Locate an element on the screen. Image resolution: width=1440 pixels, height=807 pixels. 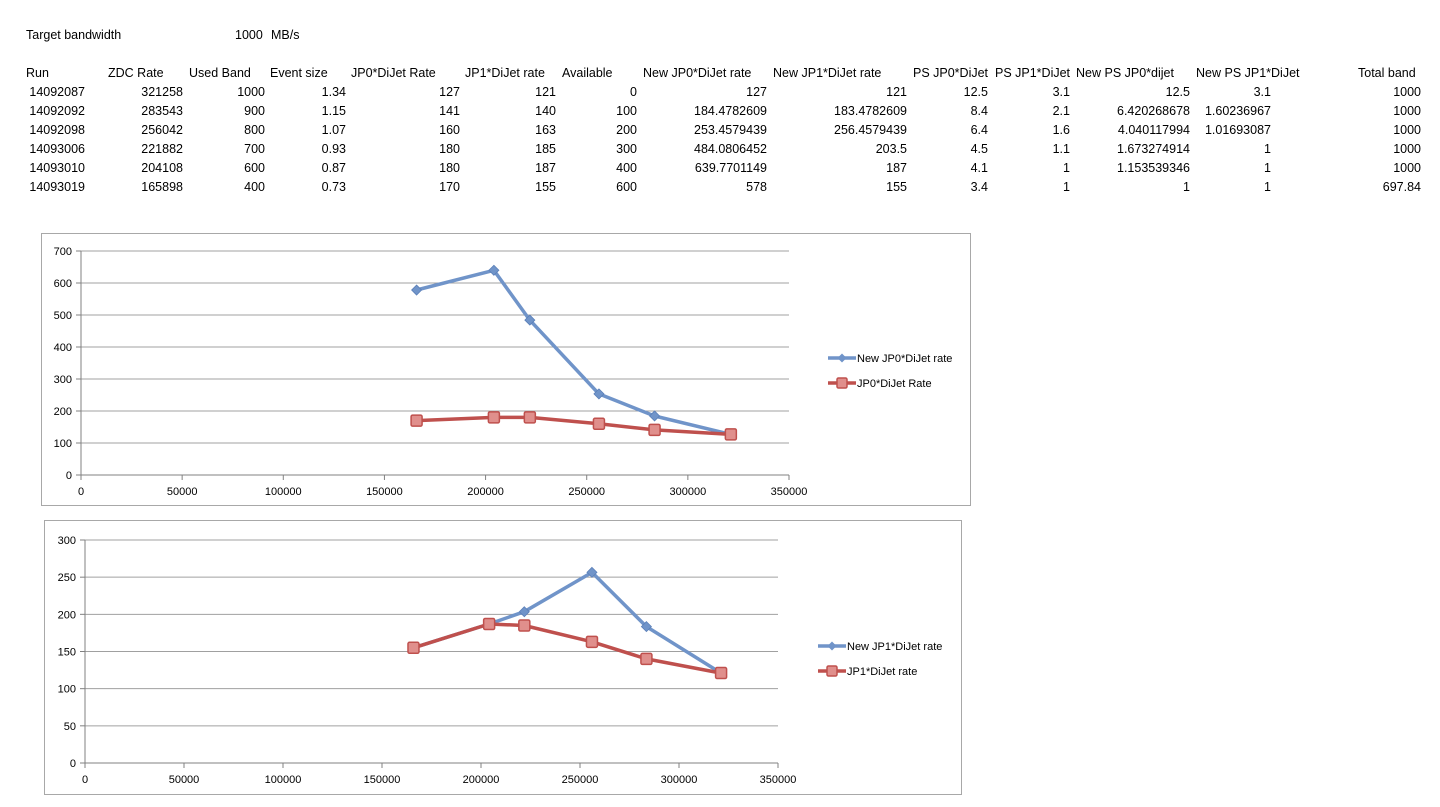
table-cell: 1.673274914 is located at coordinates (1153, 149).